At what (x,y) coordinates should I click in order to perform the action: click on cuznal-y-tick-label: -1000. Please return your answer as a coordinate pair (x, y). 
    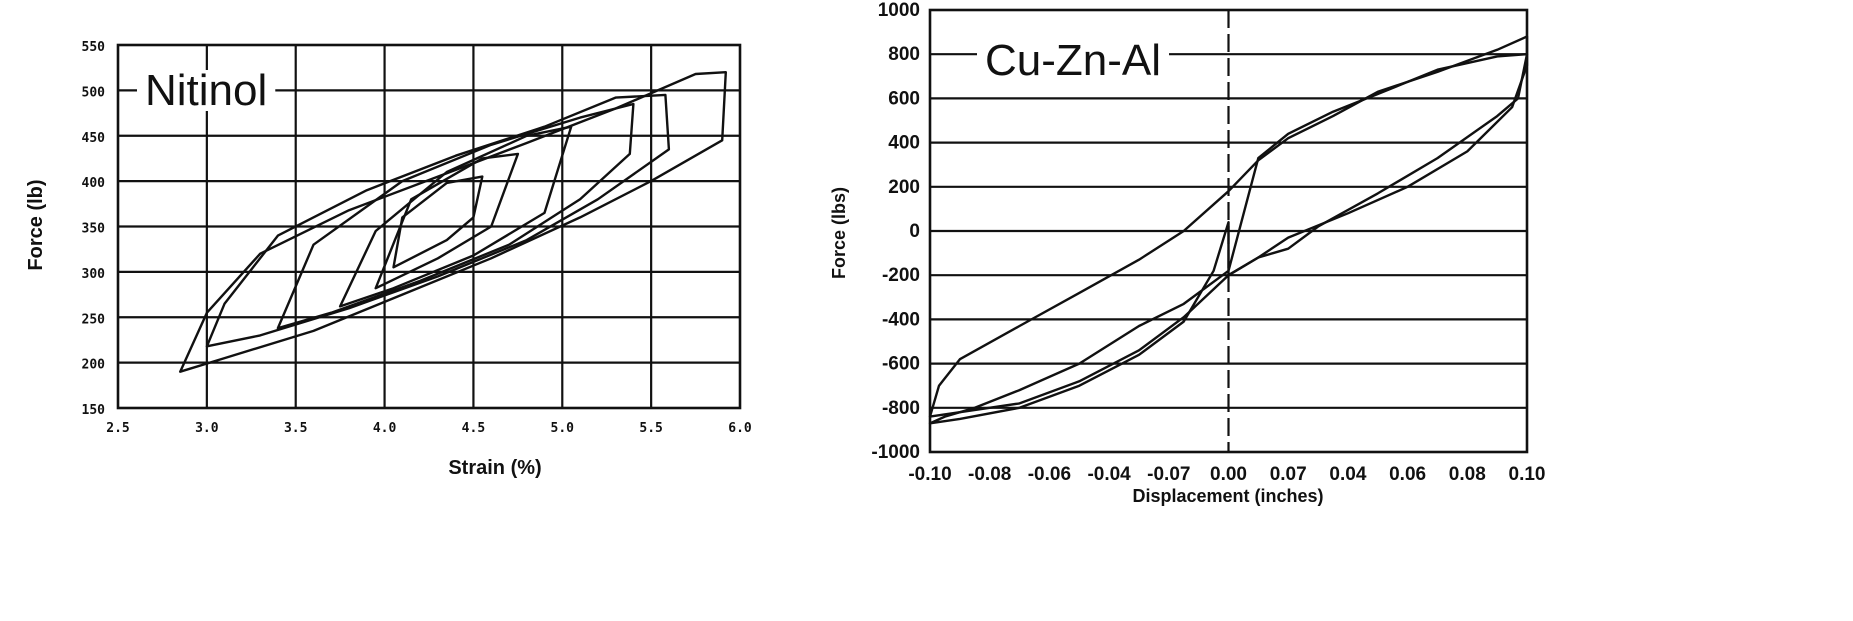
    Looking at the image, I should click on (895, 452).